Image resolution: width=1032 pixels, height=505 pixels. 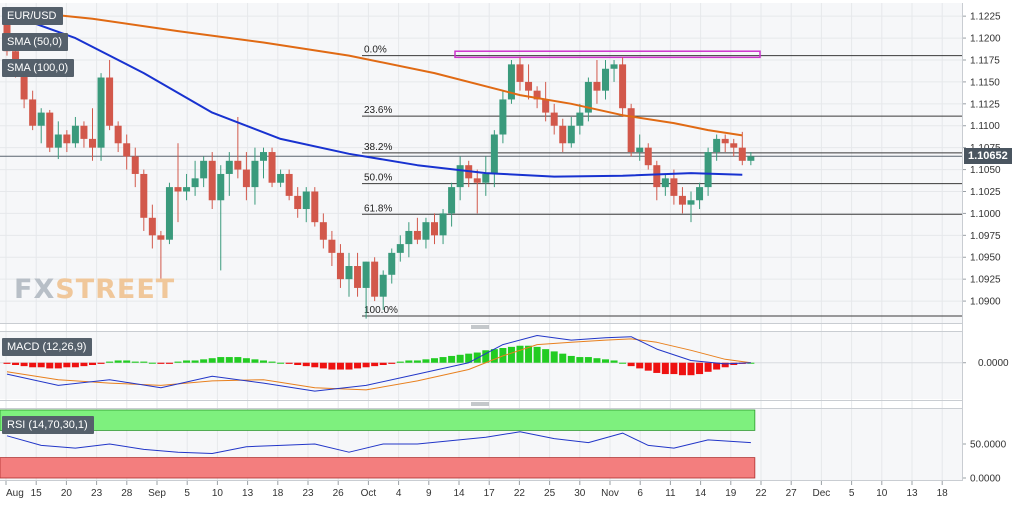 What do you see at coordinates (94, 289) in the screenshot?
I see `fxstreet-logo: FXSTREET` at bounding box center [94, 289].